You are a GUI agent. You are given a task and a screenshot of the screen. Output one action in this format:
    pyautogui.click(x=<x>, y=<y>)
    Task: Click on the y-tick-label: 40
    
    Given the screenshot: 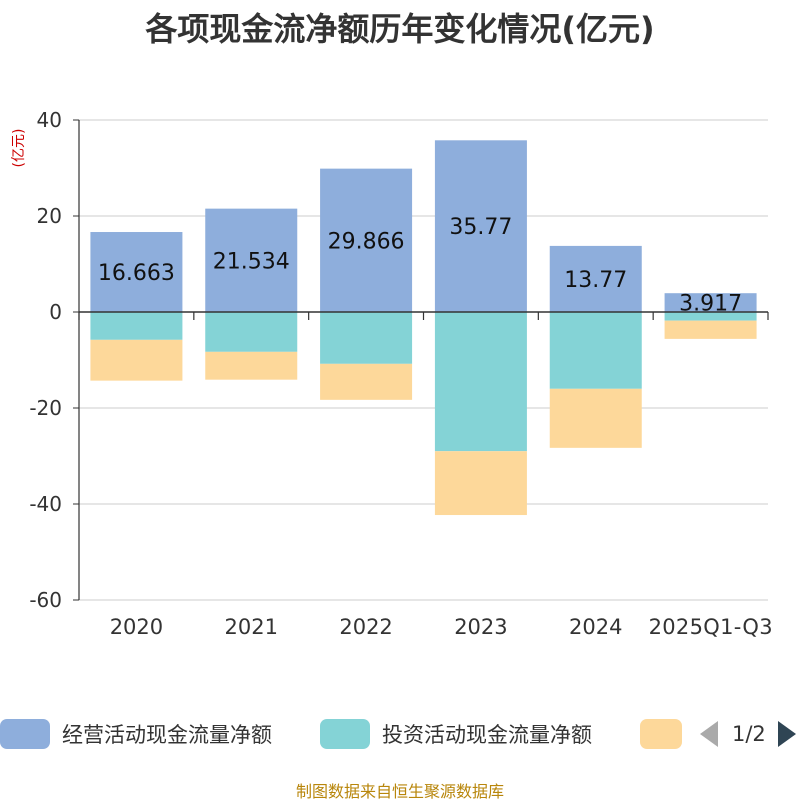 What is the action you would take?
    pyautogui.click(x=49, y=120)
    